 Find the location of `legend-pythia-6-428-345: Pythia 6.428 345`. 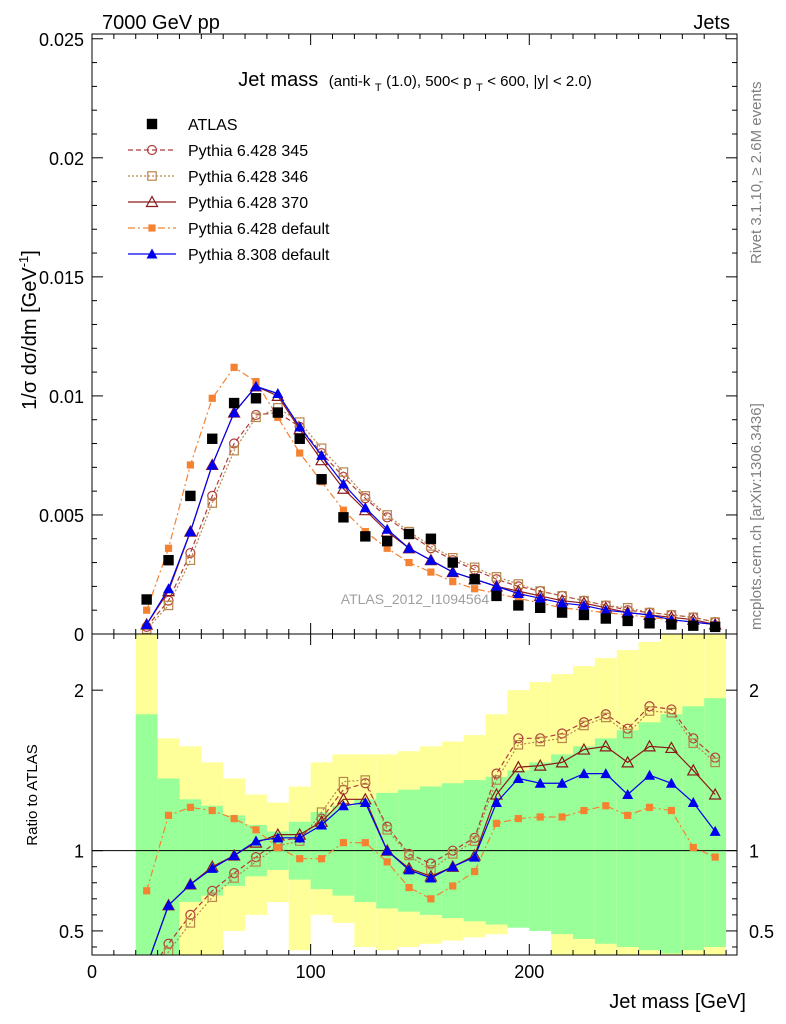

legend-pythia-6-428-345: Pythia 6.428 345 is located at coordinates (218, 151).